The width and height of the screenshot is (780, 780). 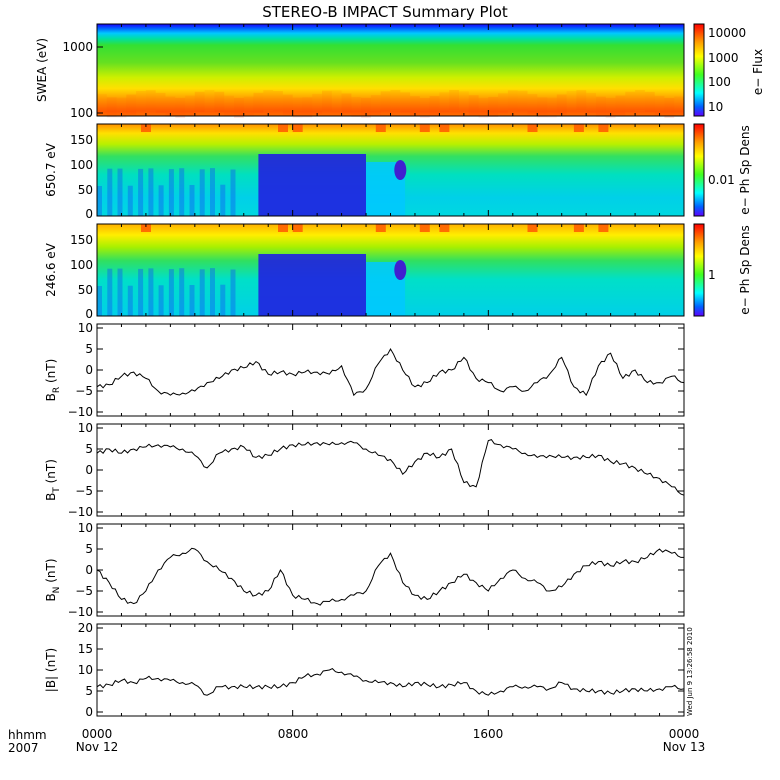 What do you see at coordinates (758, 72) in the screenshot?
I see `flux-colorbar-label: e− Flux` at bounding box center [758, 72].